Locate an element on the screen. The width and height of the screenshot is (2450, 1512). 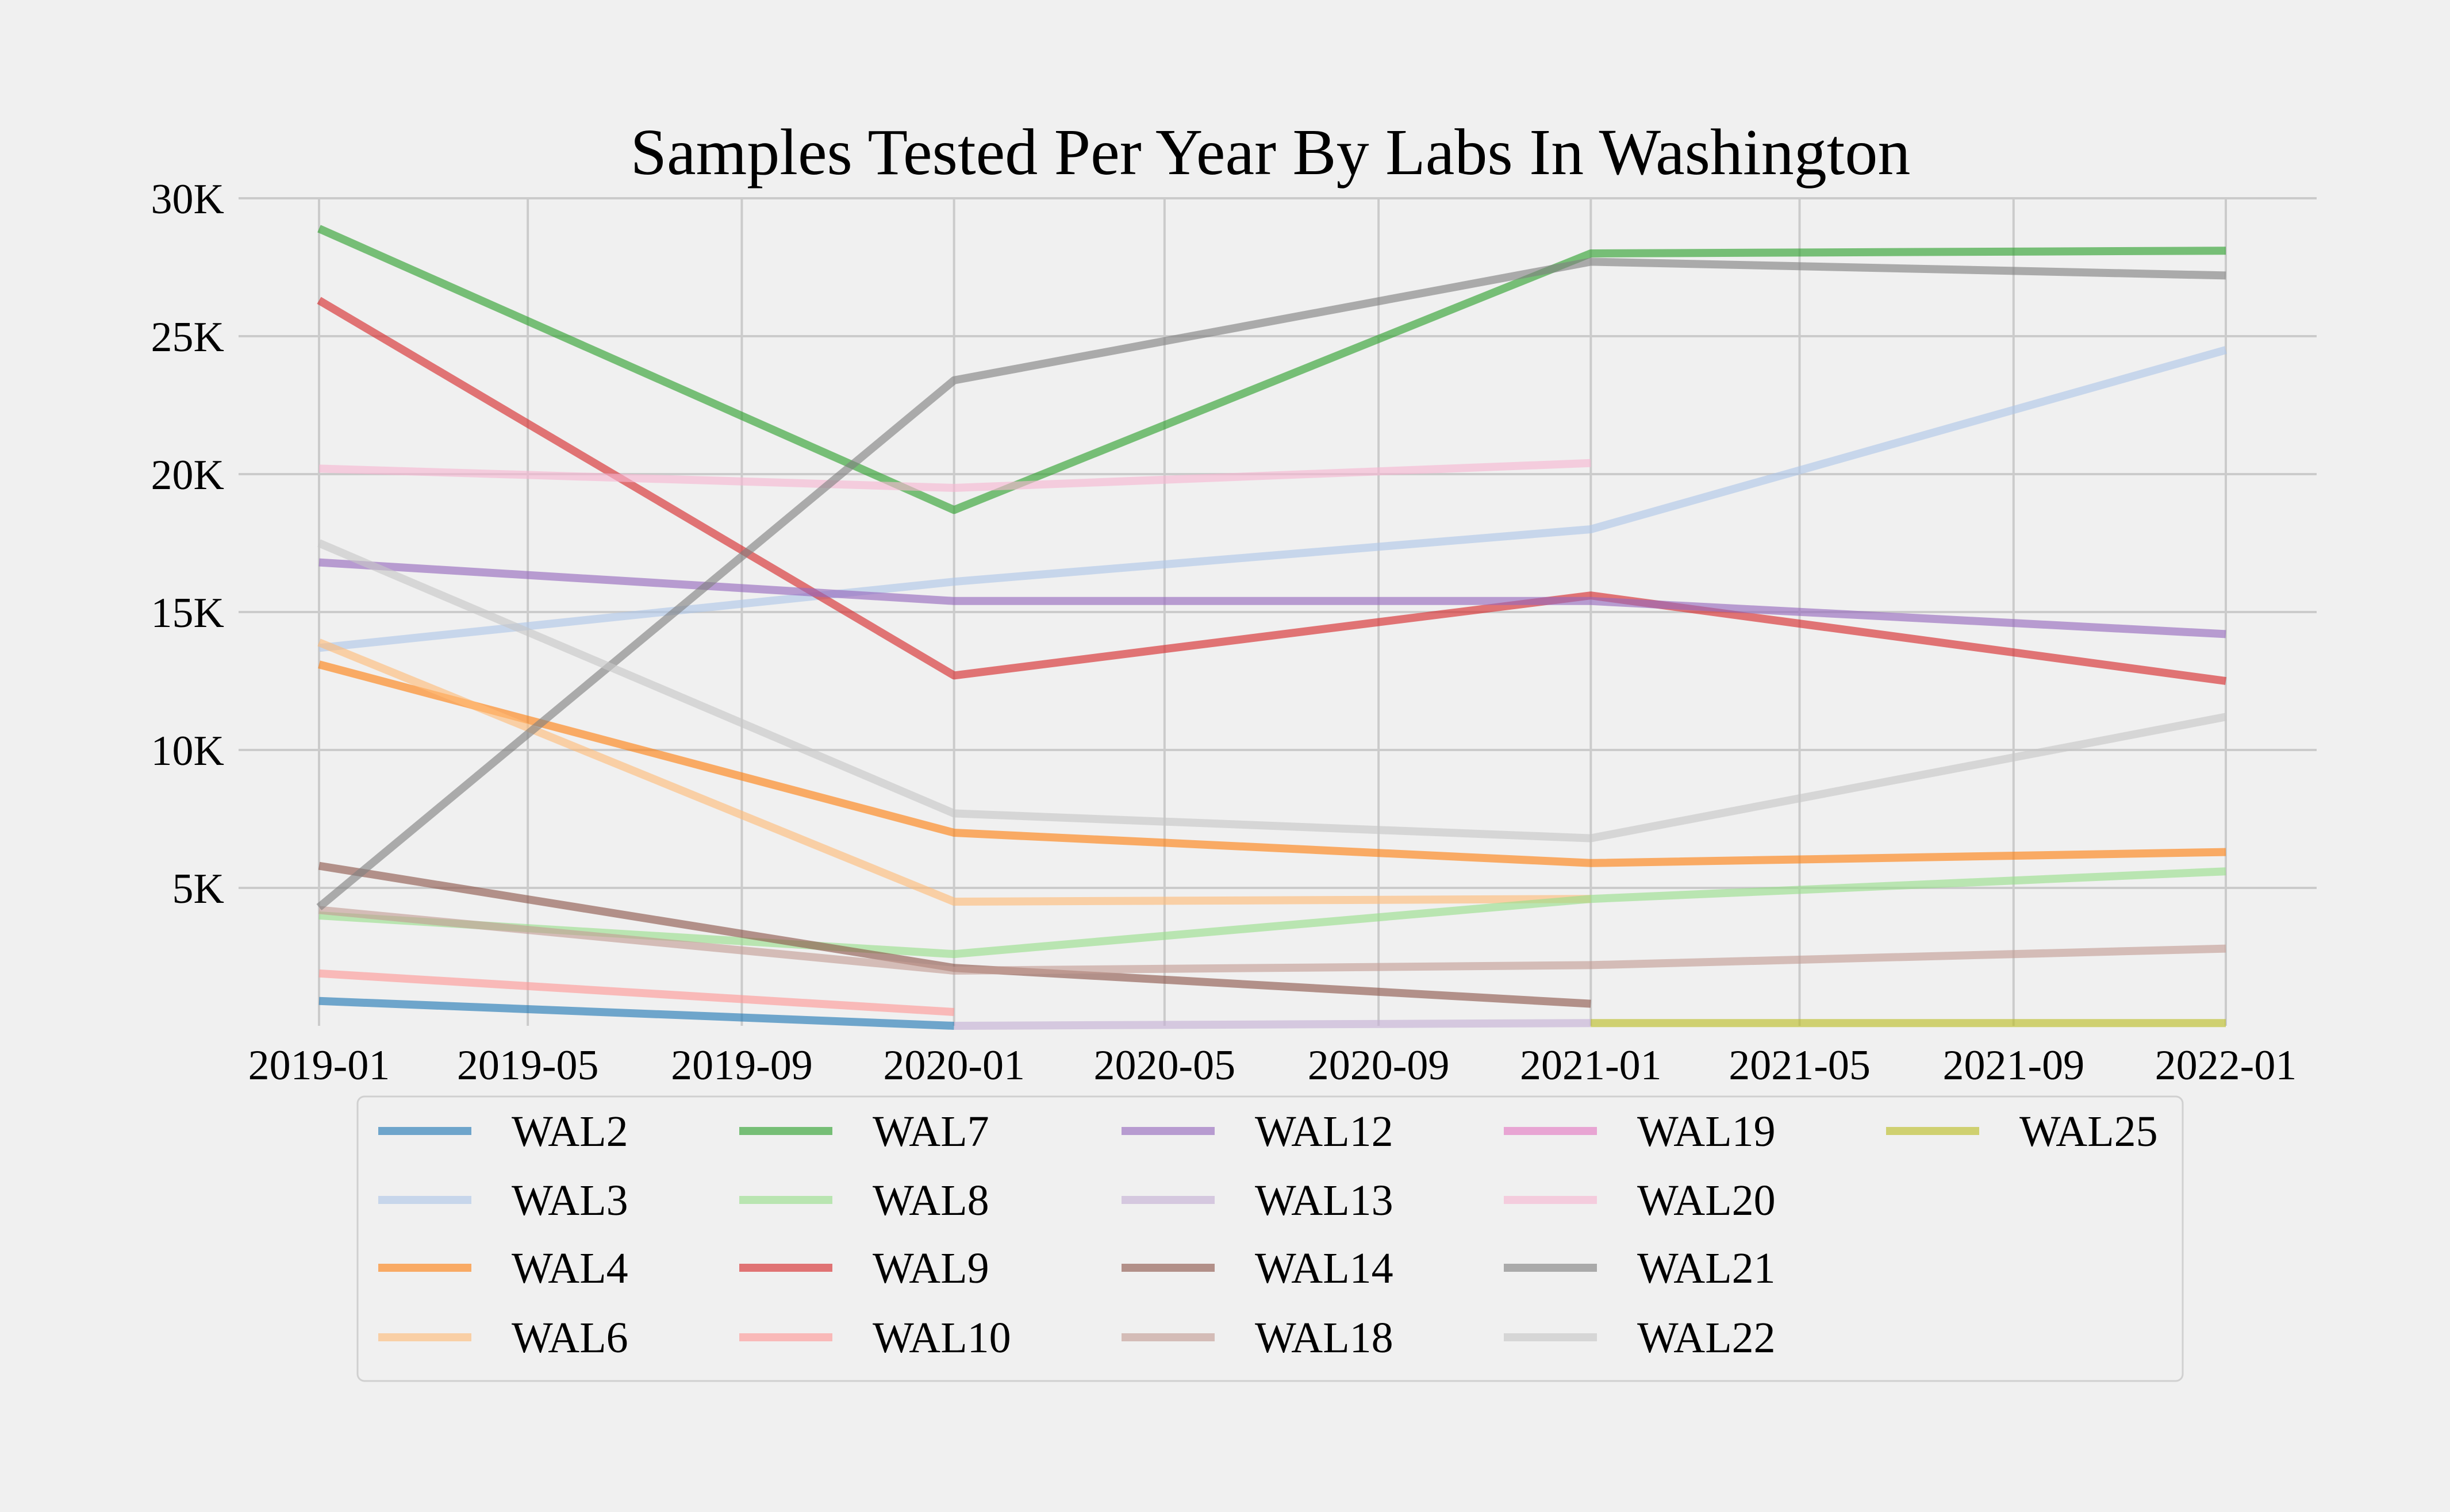
legend-label-wal9: WAL9 is located at coordinates (931, 1268).